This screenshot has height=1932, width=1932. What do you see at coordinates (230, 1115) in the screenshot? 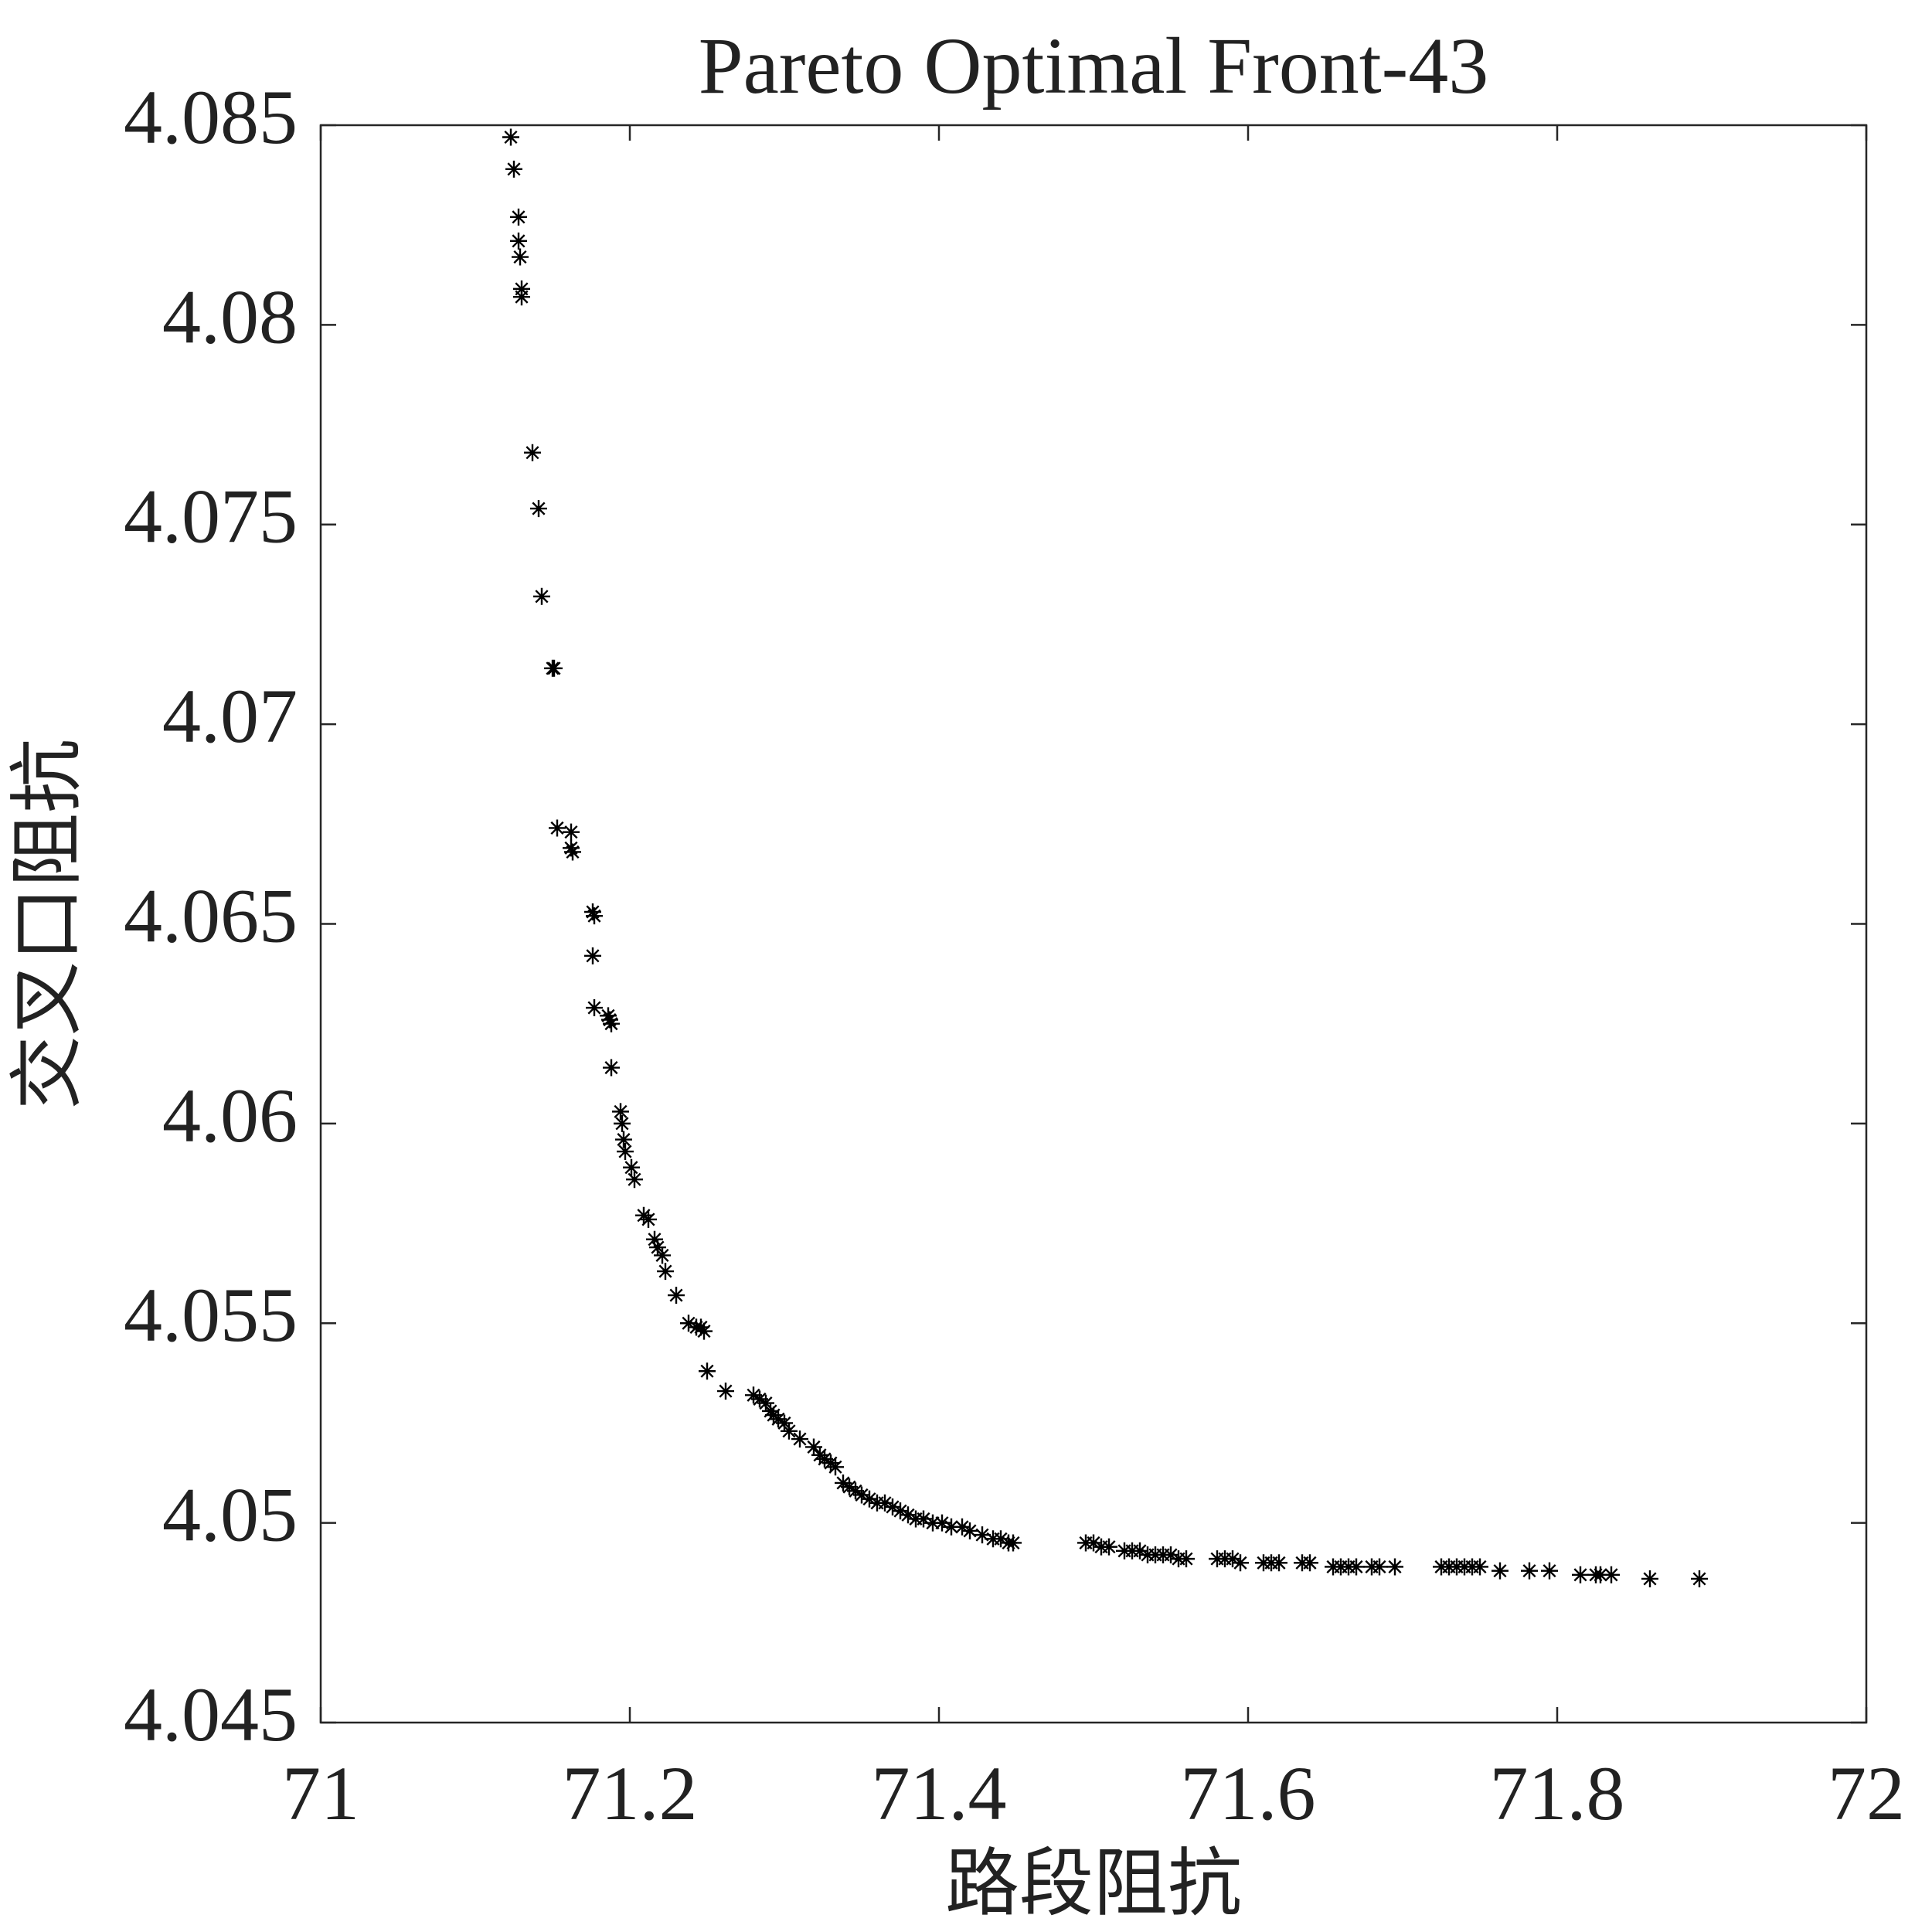
I see `y-tick-label: 4.06` at bounding box center [230, 1115].